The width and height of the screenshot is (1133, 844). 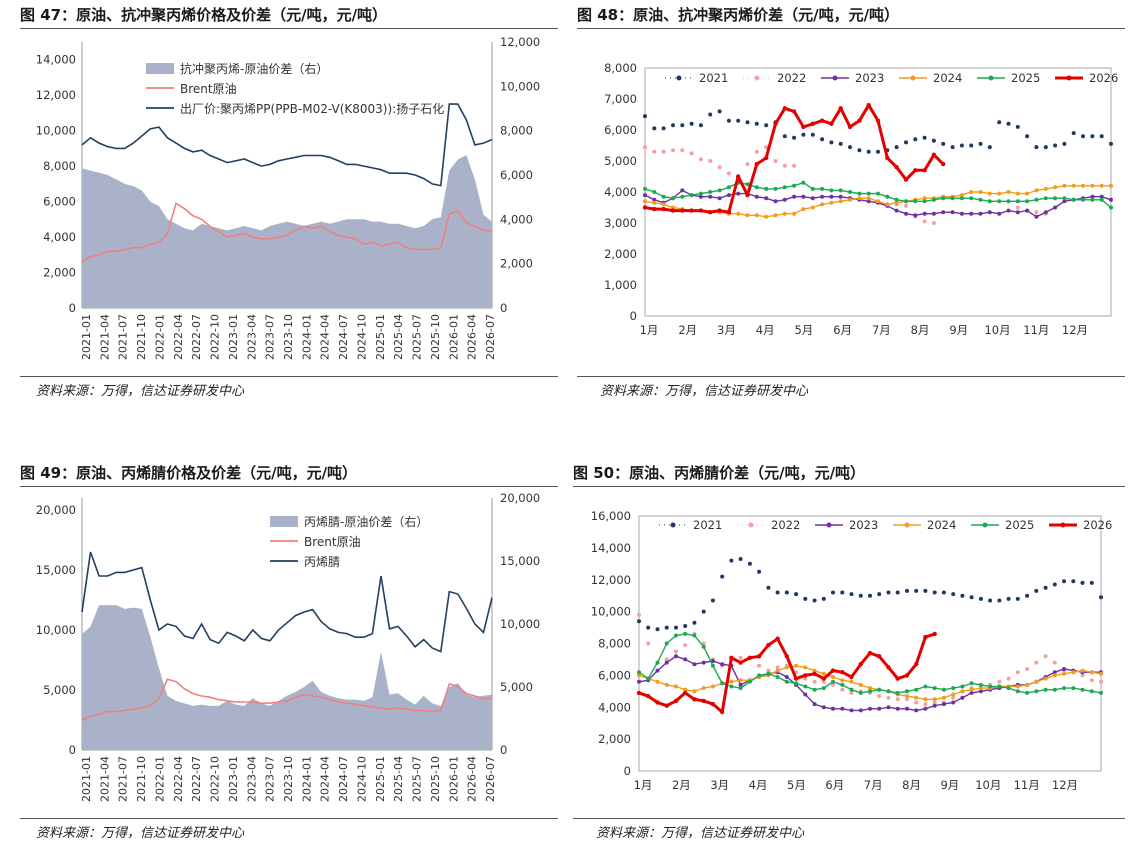 What do you see at coordinates (700, 833) in the screenshot?
I see `panel-50-source: 资料来源：万得，信达证券研发中心` at bounding box center [700, 833].